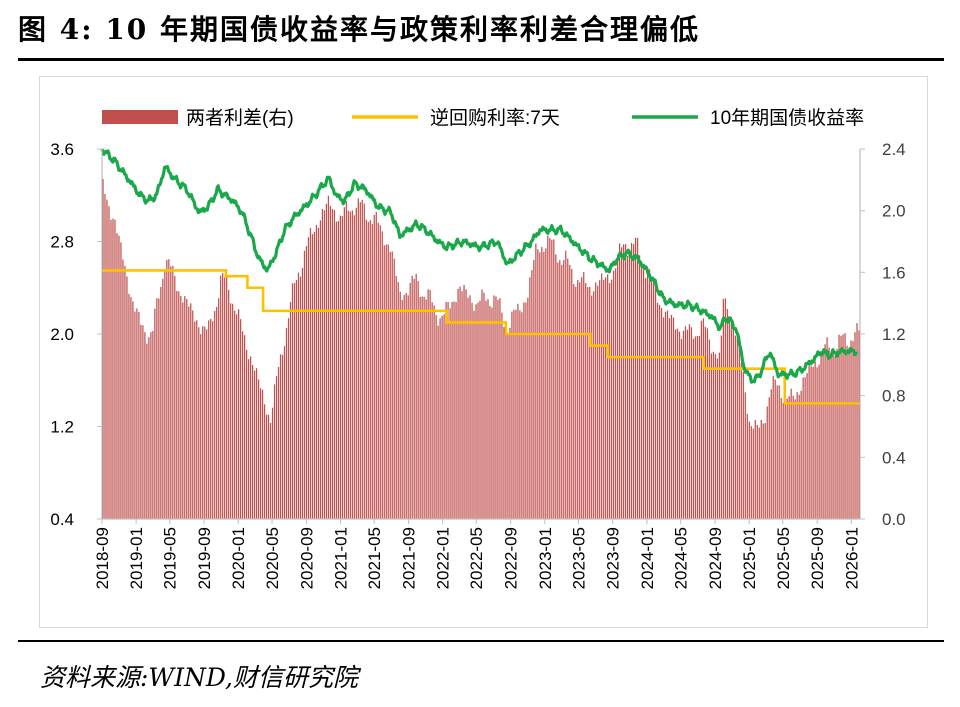 Image resolution: width=960 pixels, height=707 pixels. What do you see at coordinates (170, 558) in the screenshot?
I see `x-tick-label: 2019-05` at bounding box center [170, 558].